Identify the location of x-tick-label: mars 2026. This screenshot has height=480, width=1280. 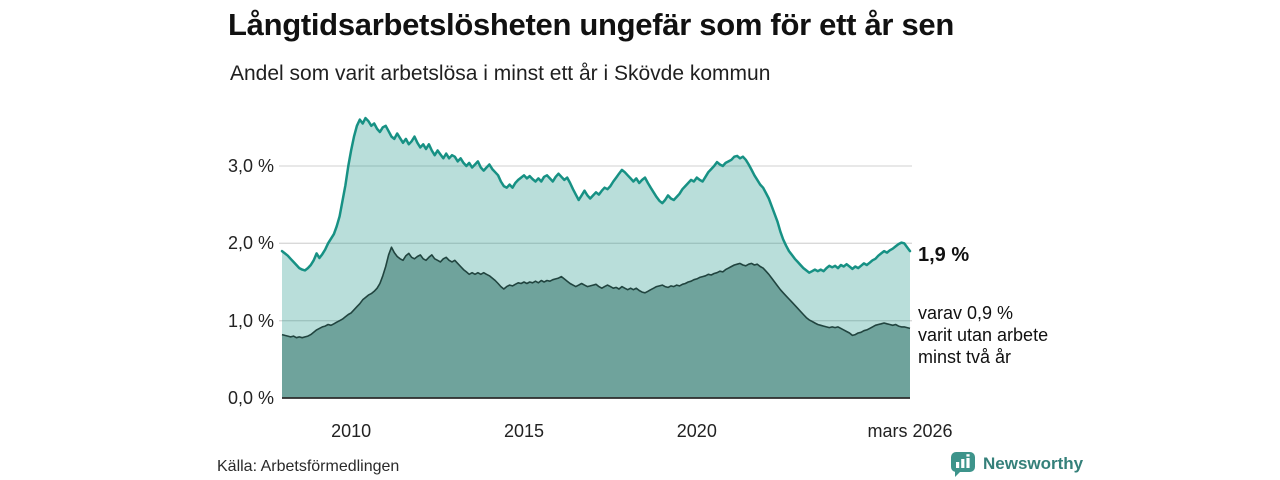
(910, 431).